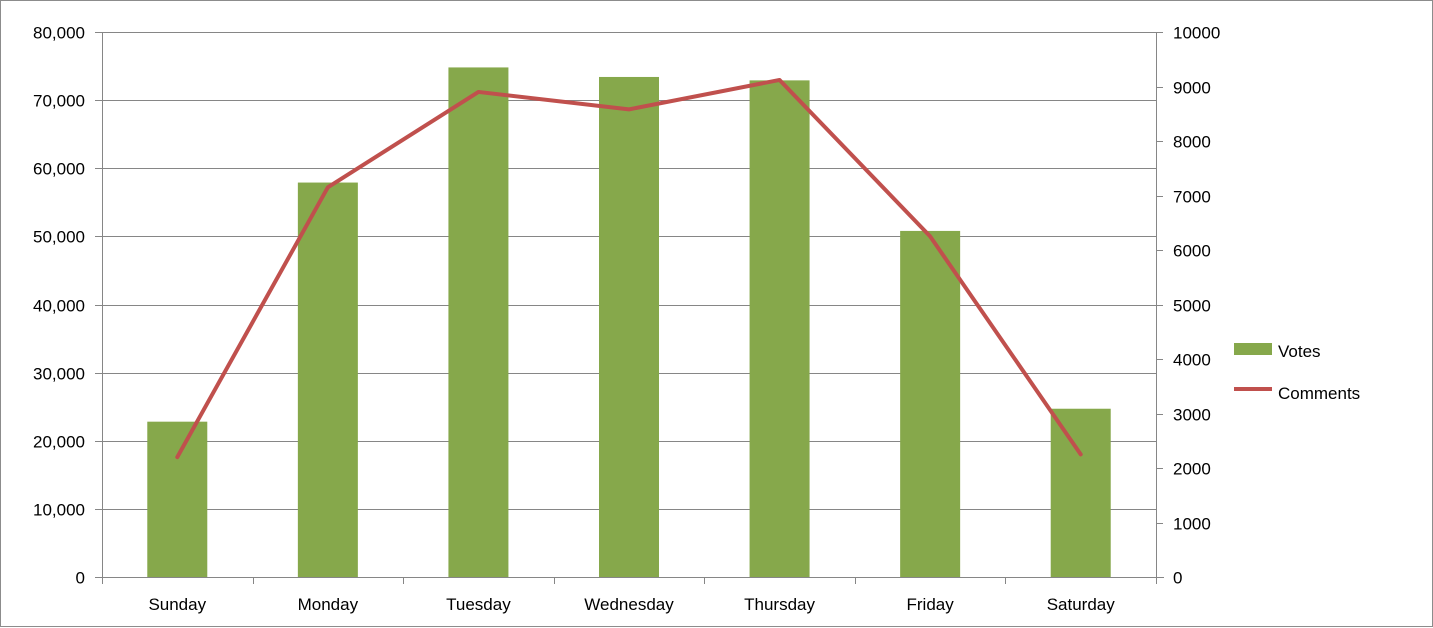 The image size is (1433, 628). I want to click on right-tick-label: 4000, so click(1192, 360).